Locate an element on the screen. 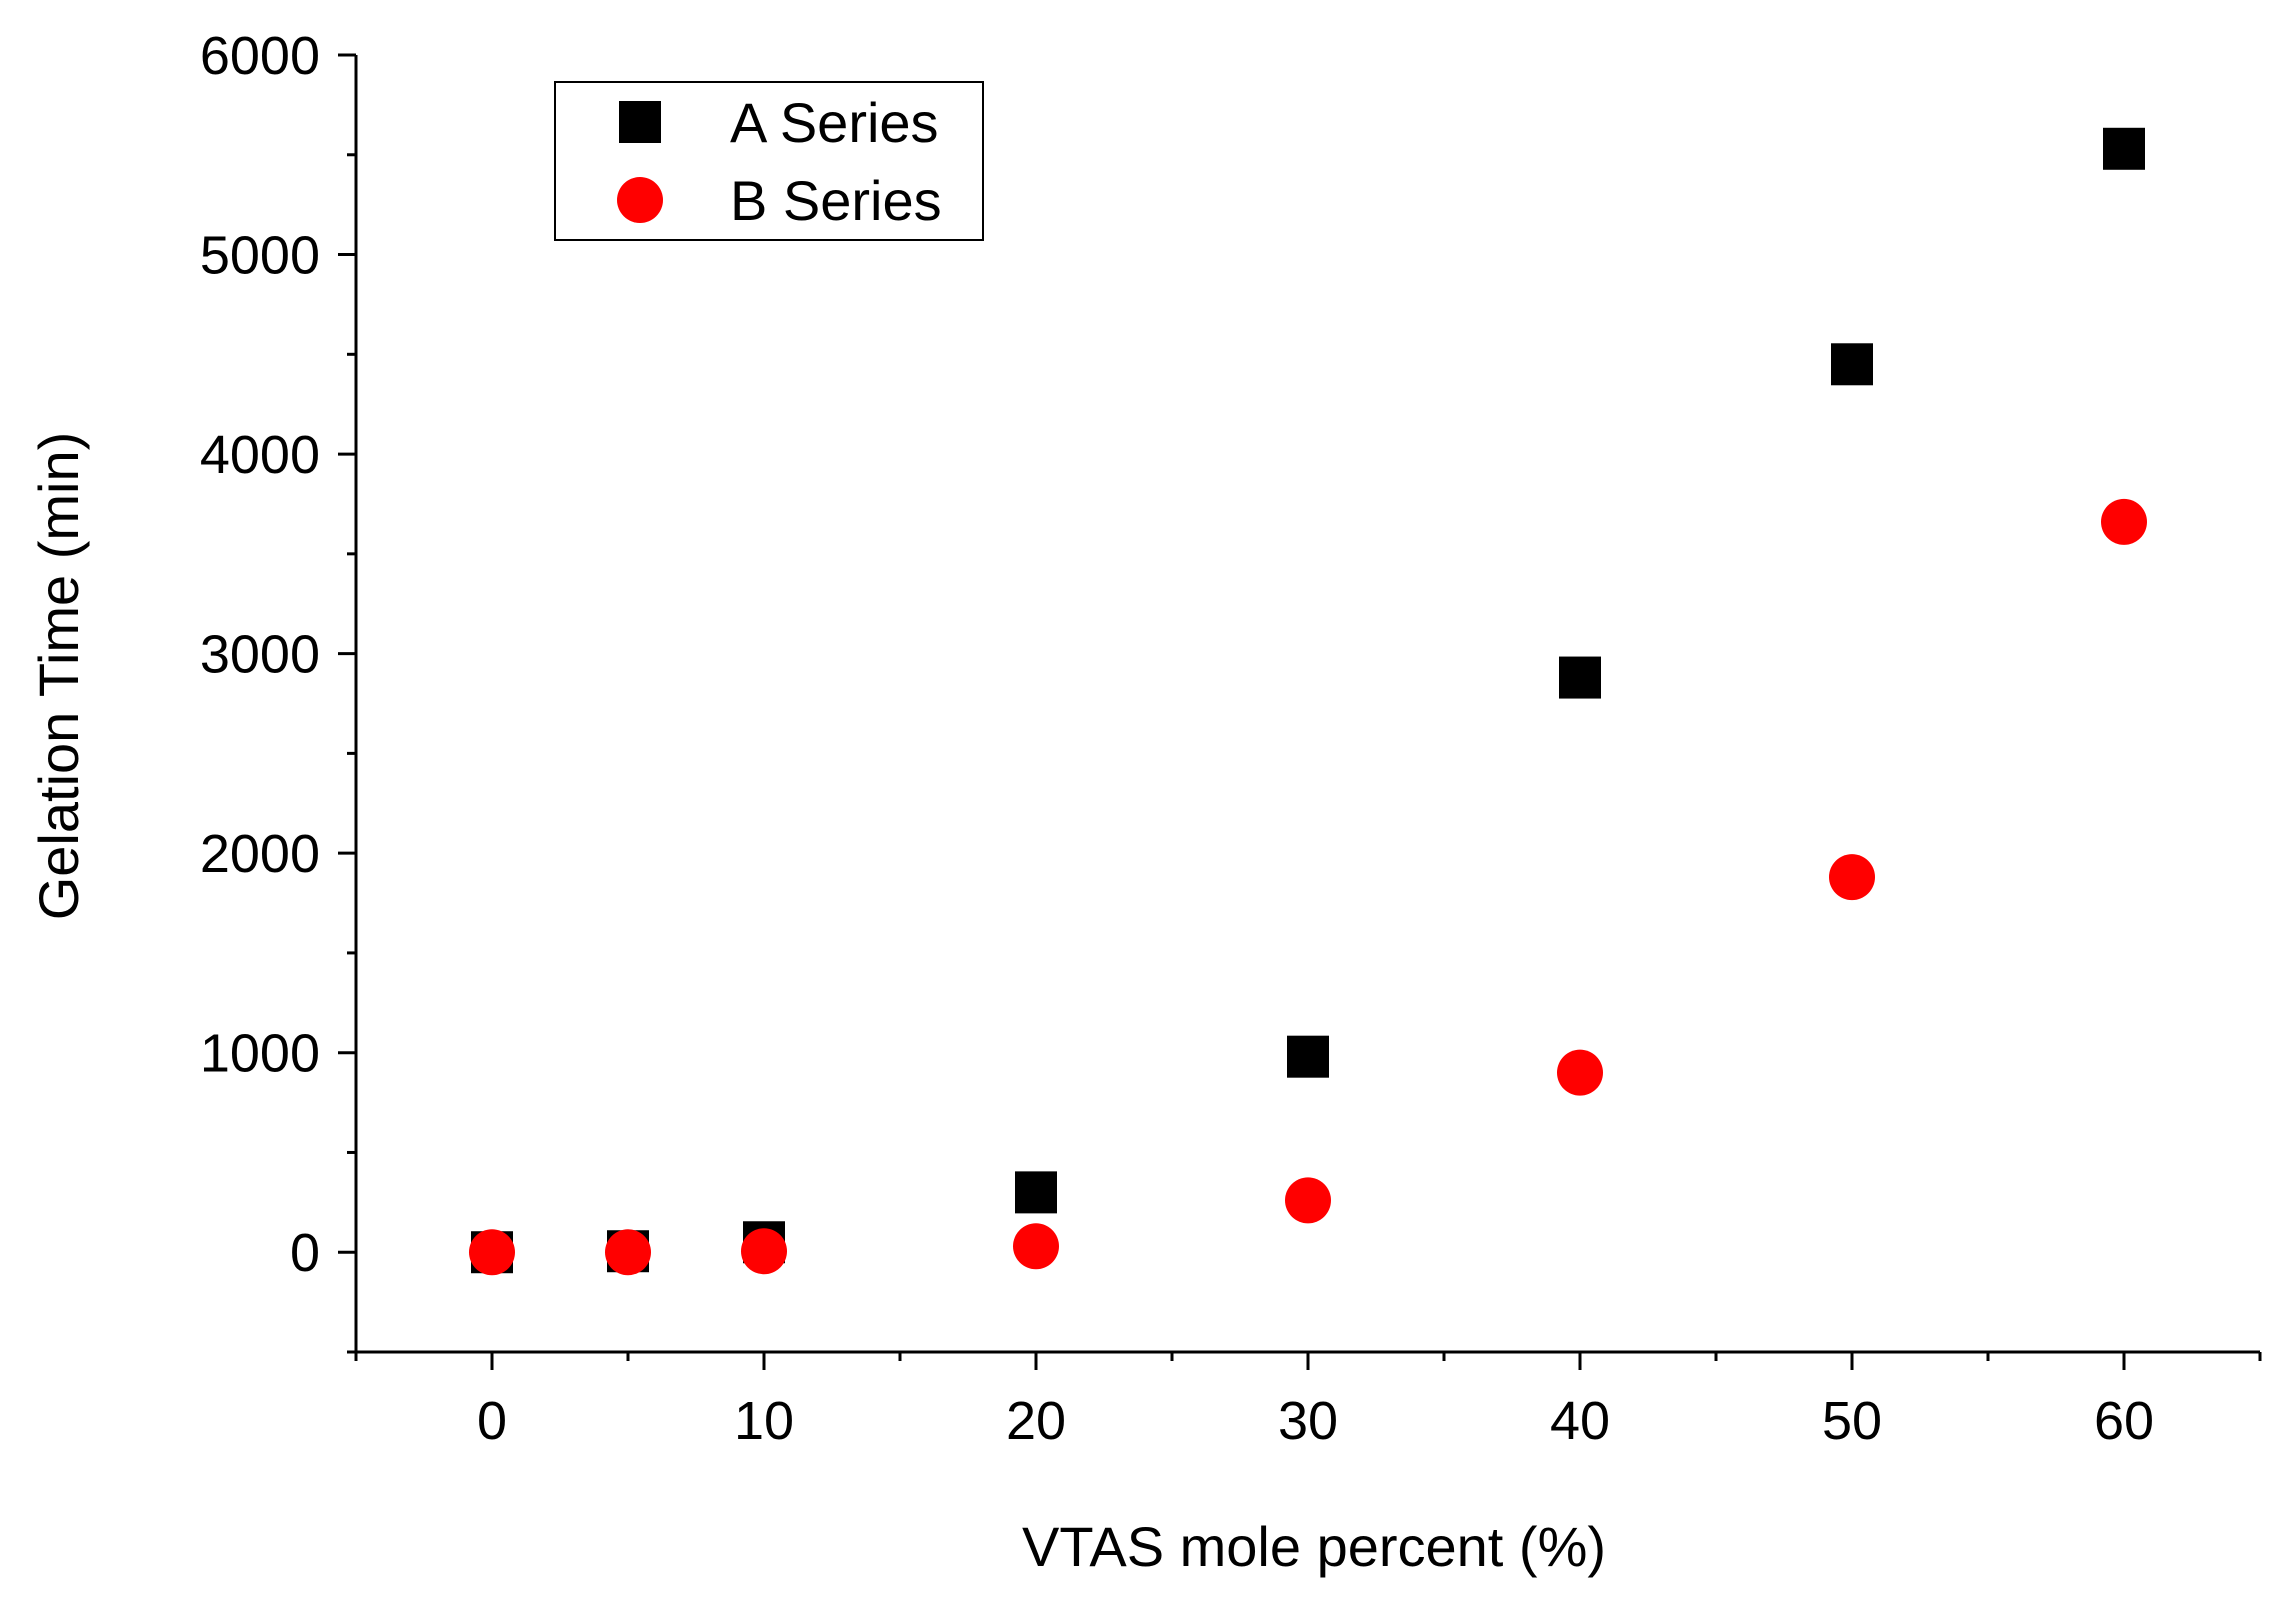  legend-label: A Series is located at coordinates (834, 122).